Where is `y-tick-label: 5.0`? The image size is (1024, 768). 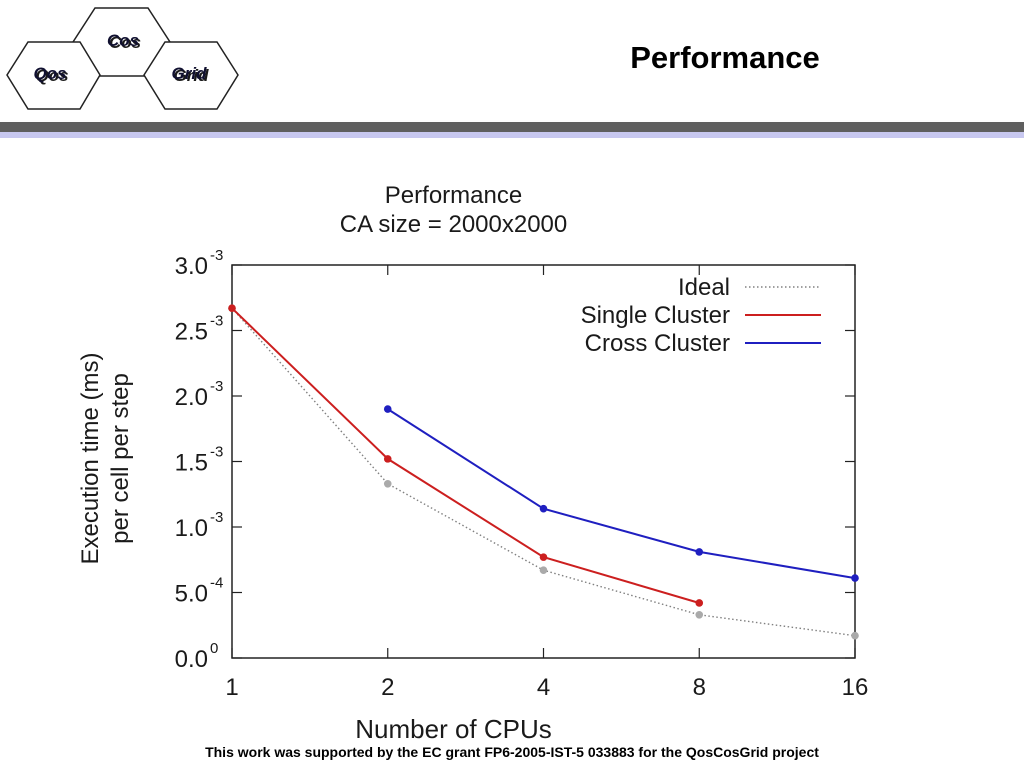 y-tick-label: 5.0 is located at coordinates (191, 594).